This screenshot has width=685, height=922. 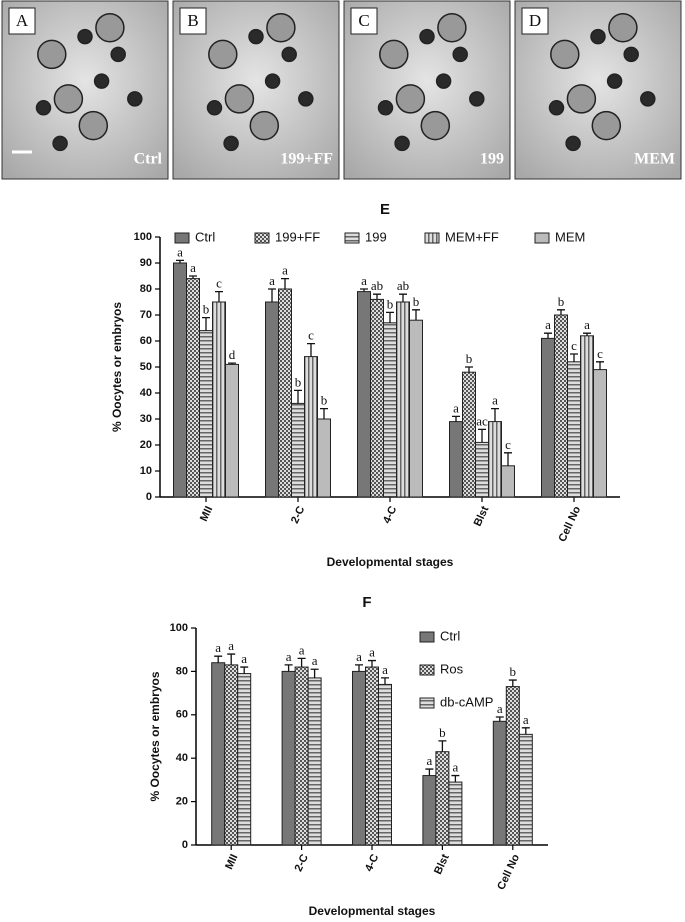 What do you see at coordinates (298, 514) in the screenshot?
I see `x-tick-label: 2-C` at bounding box center [298, 514].